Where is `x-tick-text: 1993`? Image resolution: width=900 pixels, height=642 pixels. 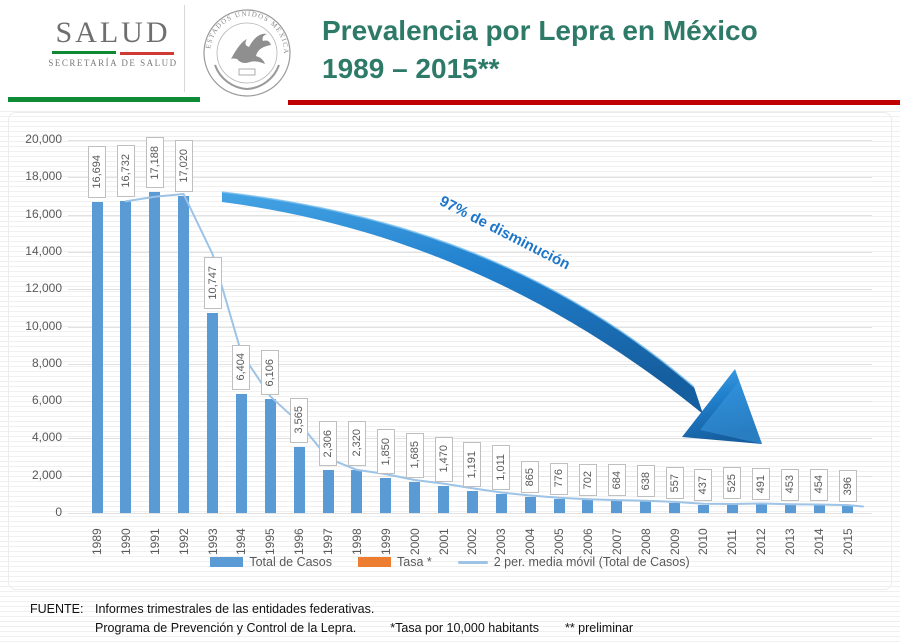
x-tick-text: 1993 is located at coordinates (212, 541).